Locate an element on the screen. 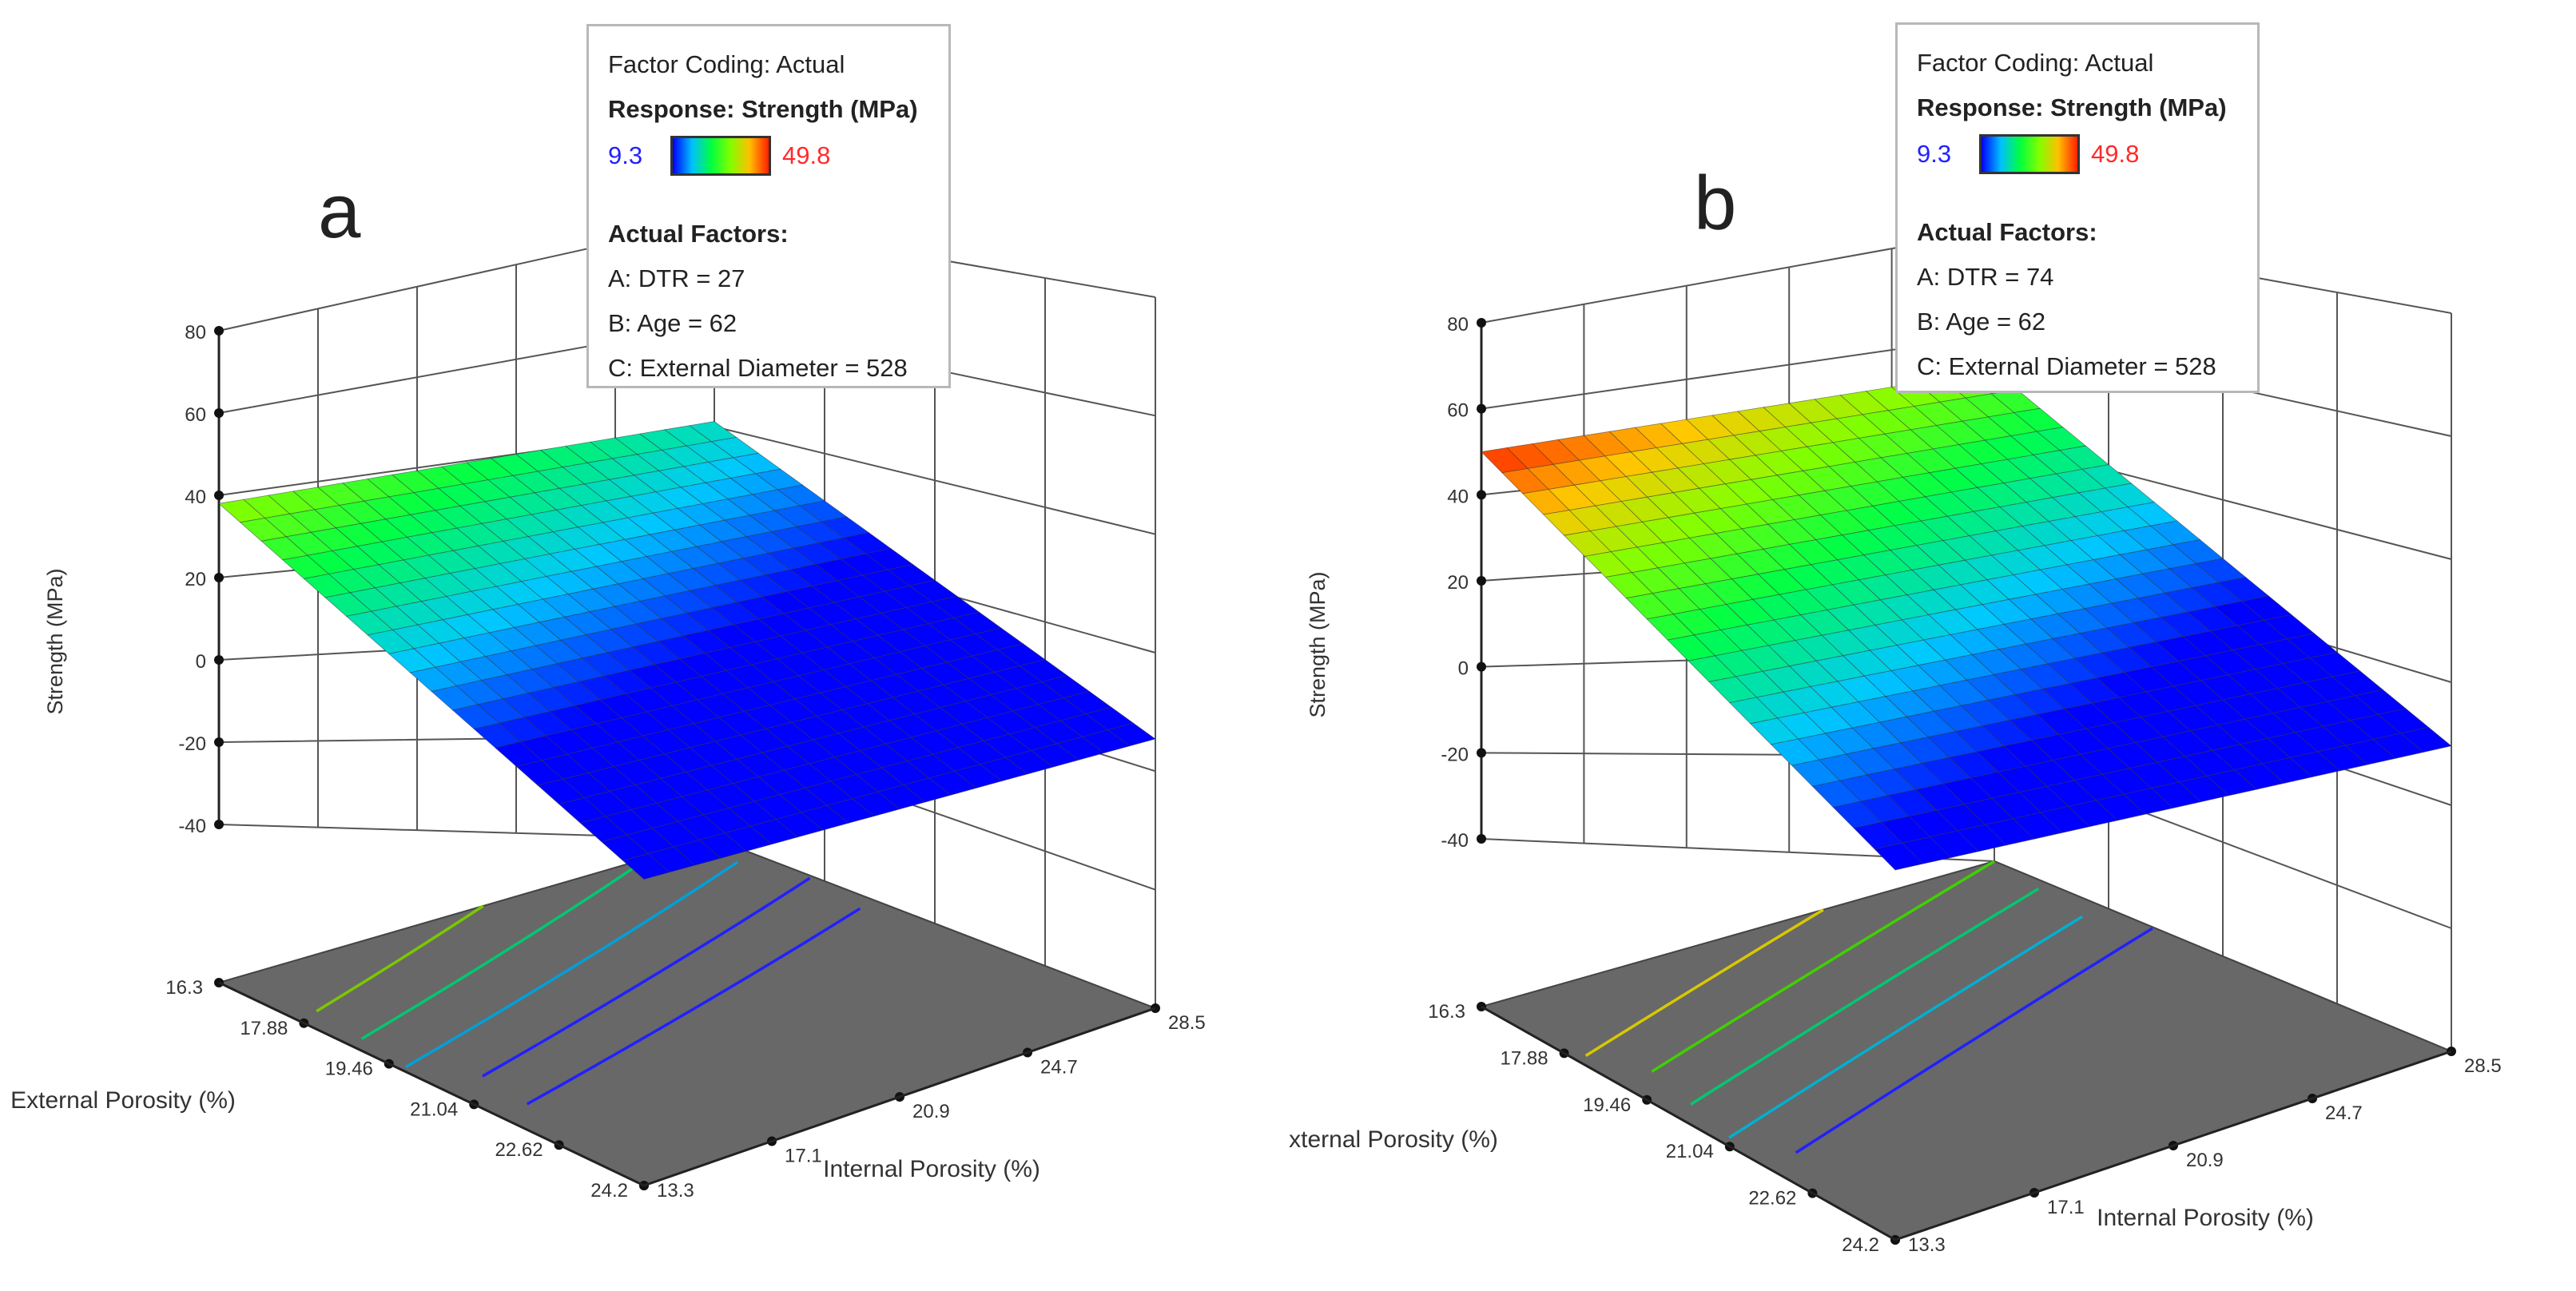  factor-dtr: A: DTR = 74 is located at coordinates (1985, 277).